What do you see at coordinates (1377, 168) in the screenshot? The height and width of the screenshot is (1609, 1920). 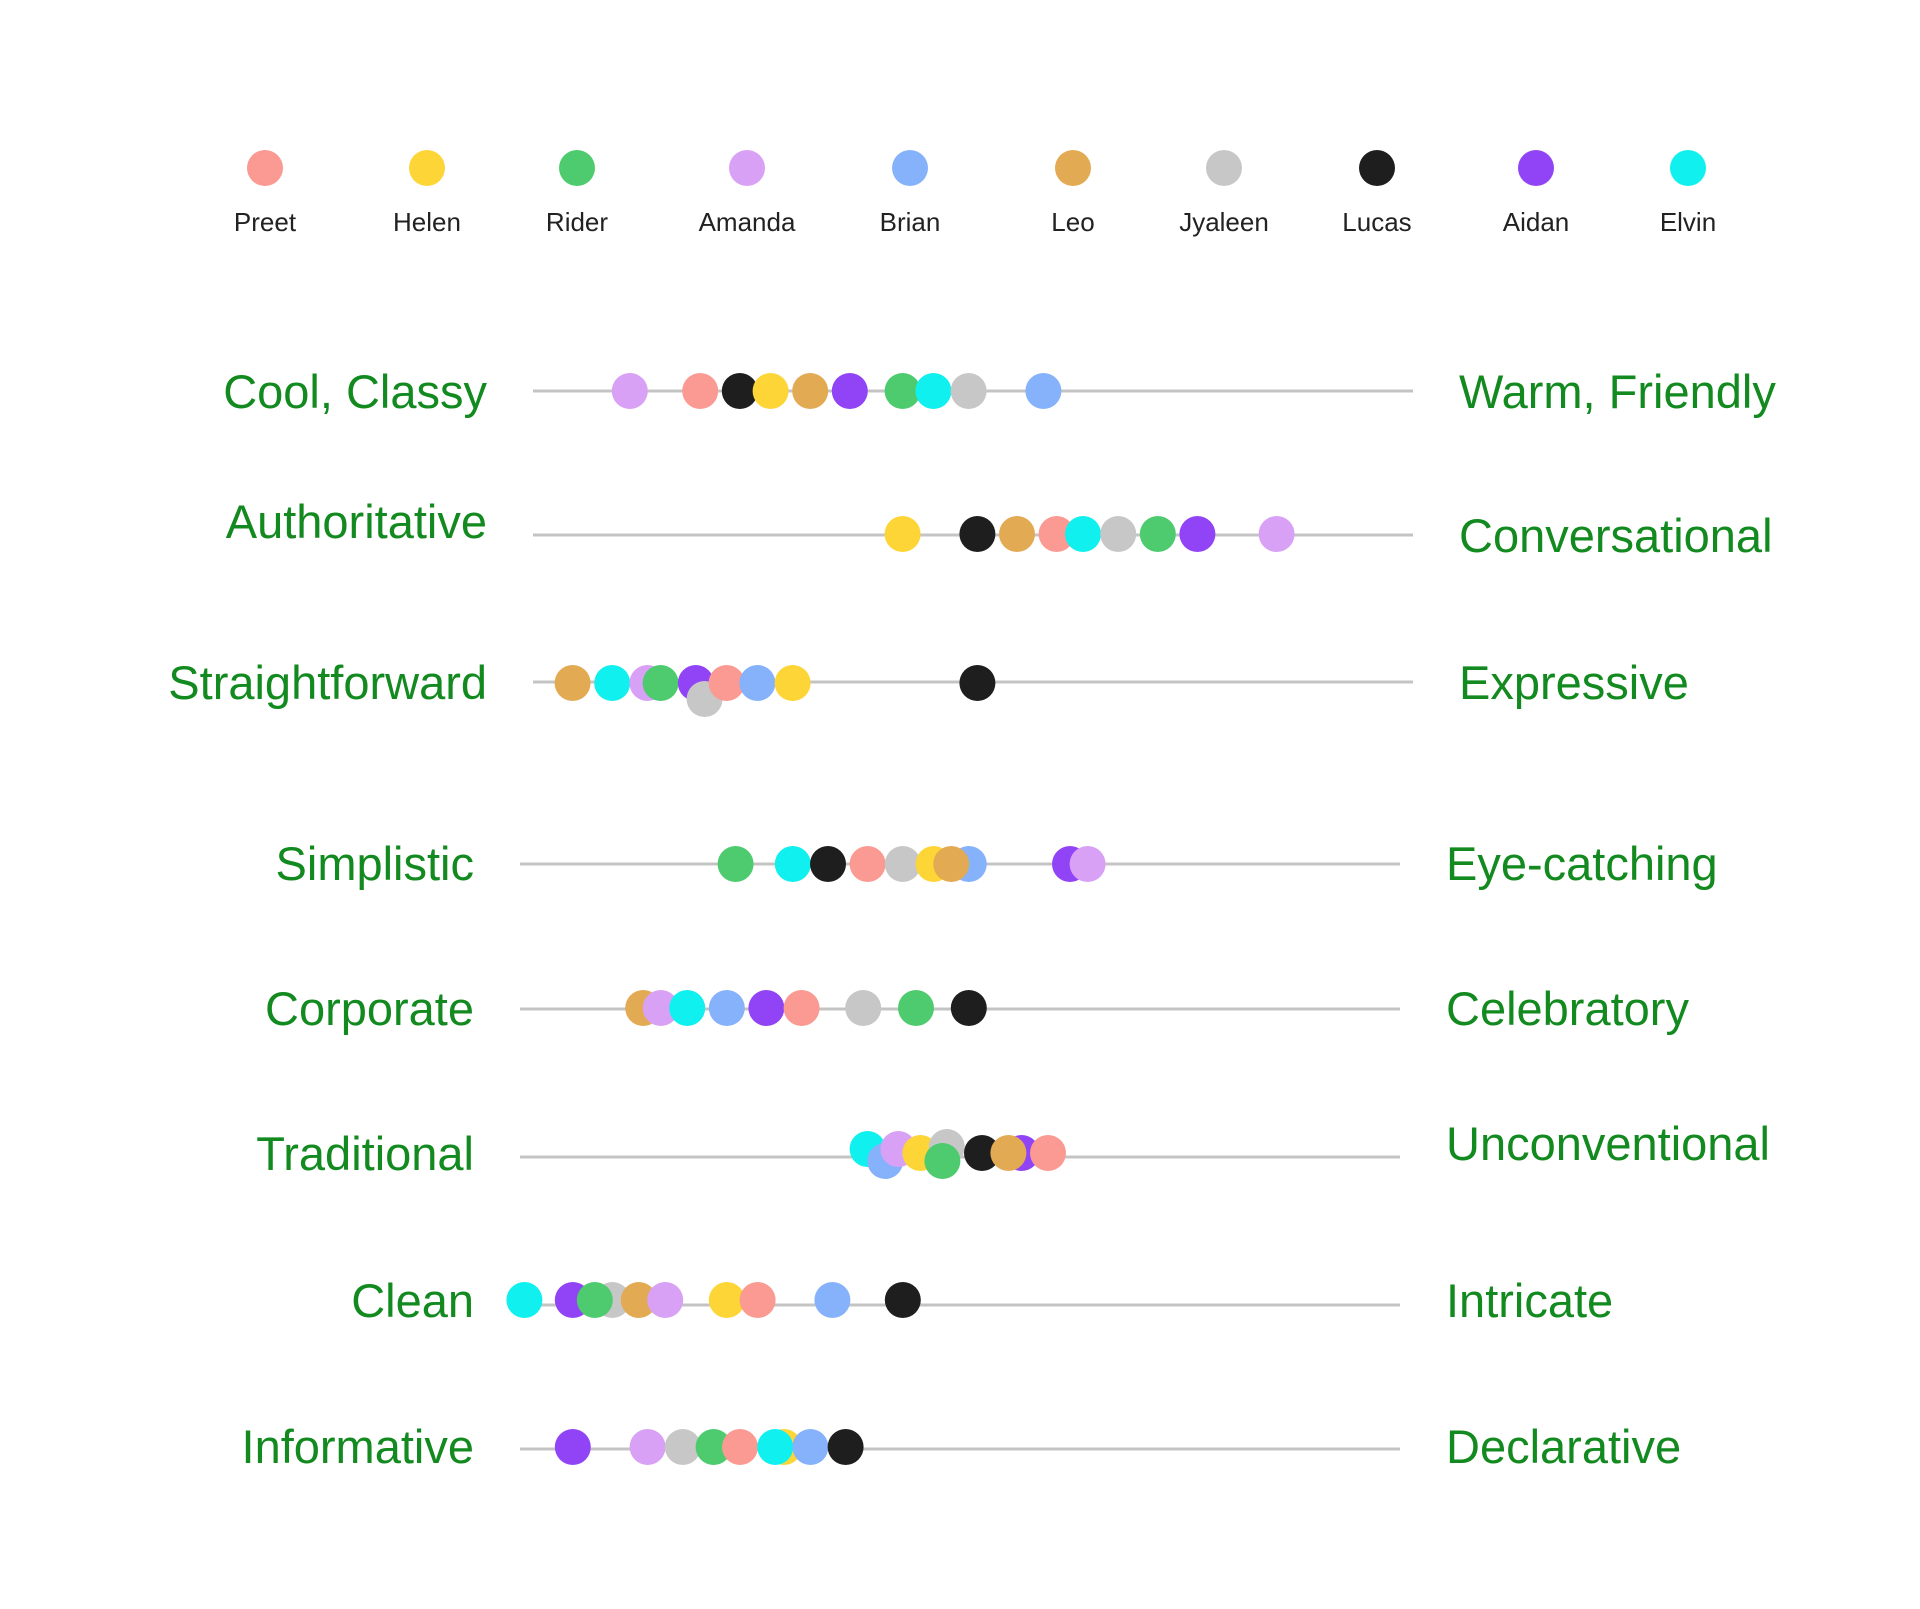 I see `legend-marker-lucas` at bounding box center [1377, 168].